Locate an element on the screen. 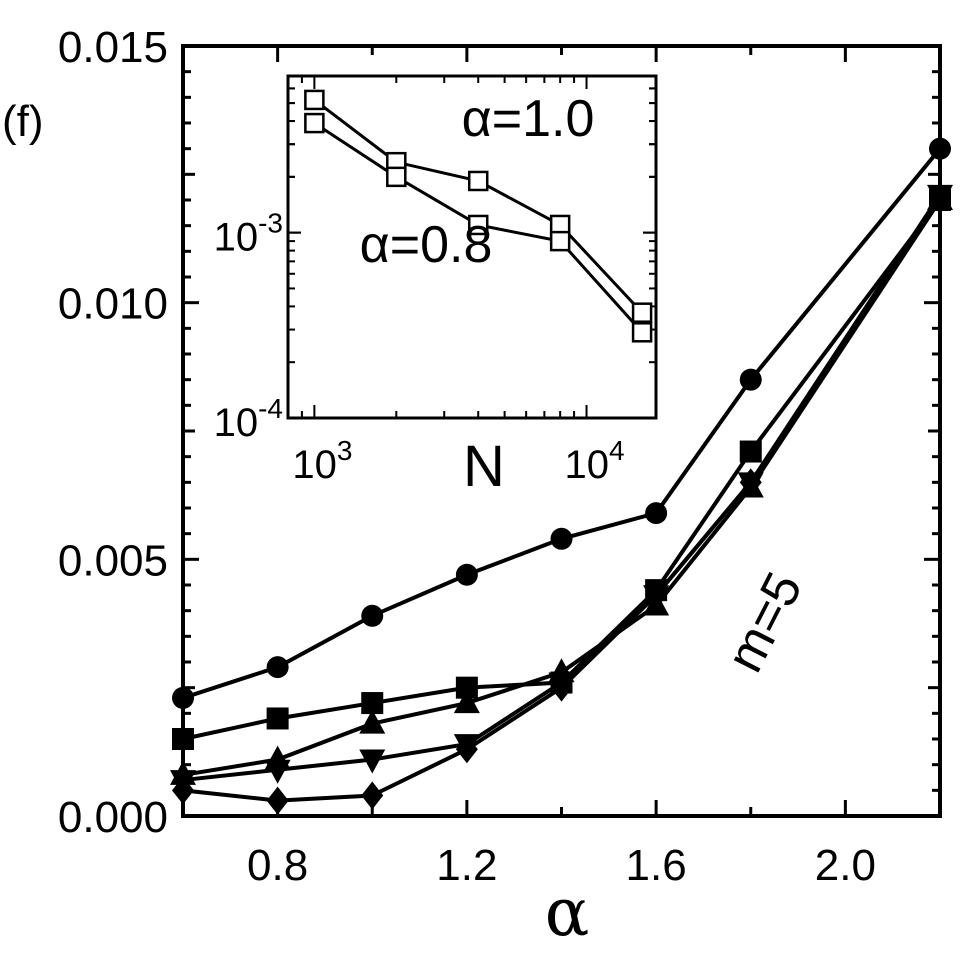  inset-y-tick-label: 10⁻³ is located at coordinates (248, 234).